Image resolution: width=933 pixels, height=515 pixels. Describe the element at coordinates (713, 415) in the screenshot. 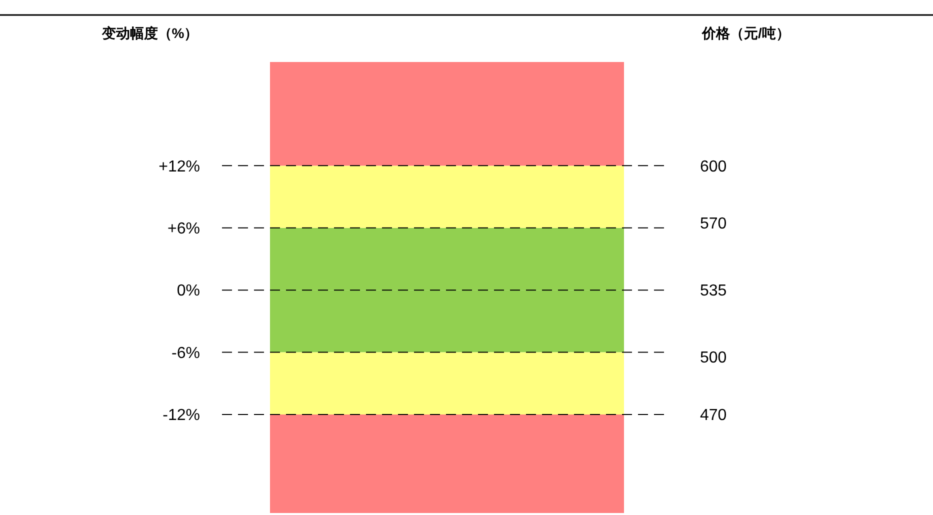

I see `y2-tick-label: 470` at that location.